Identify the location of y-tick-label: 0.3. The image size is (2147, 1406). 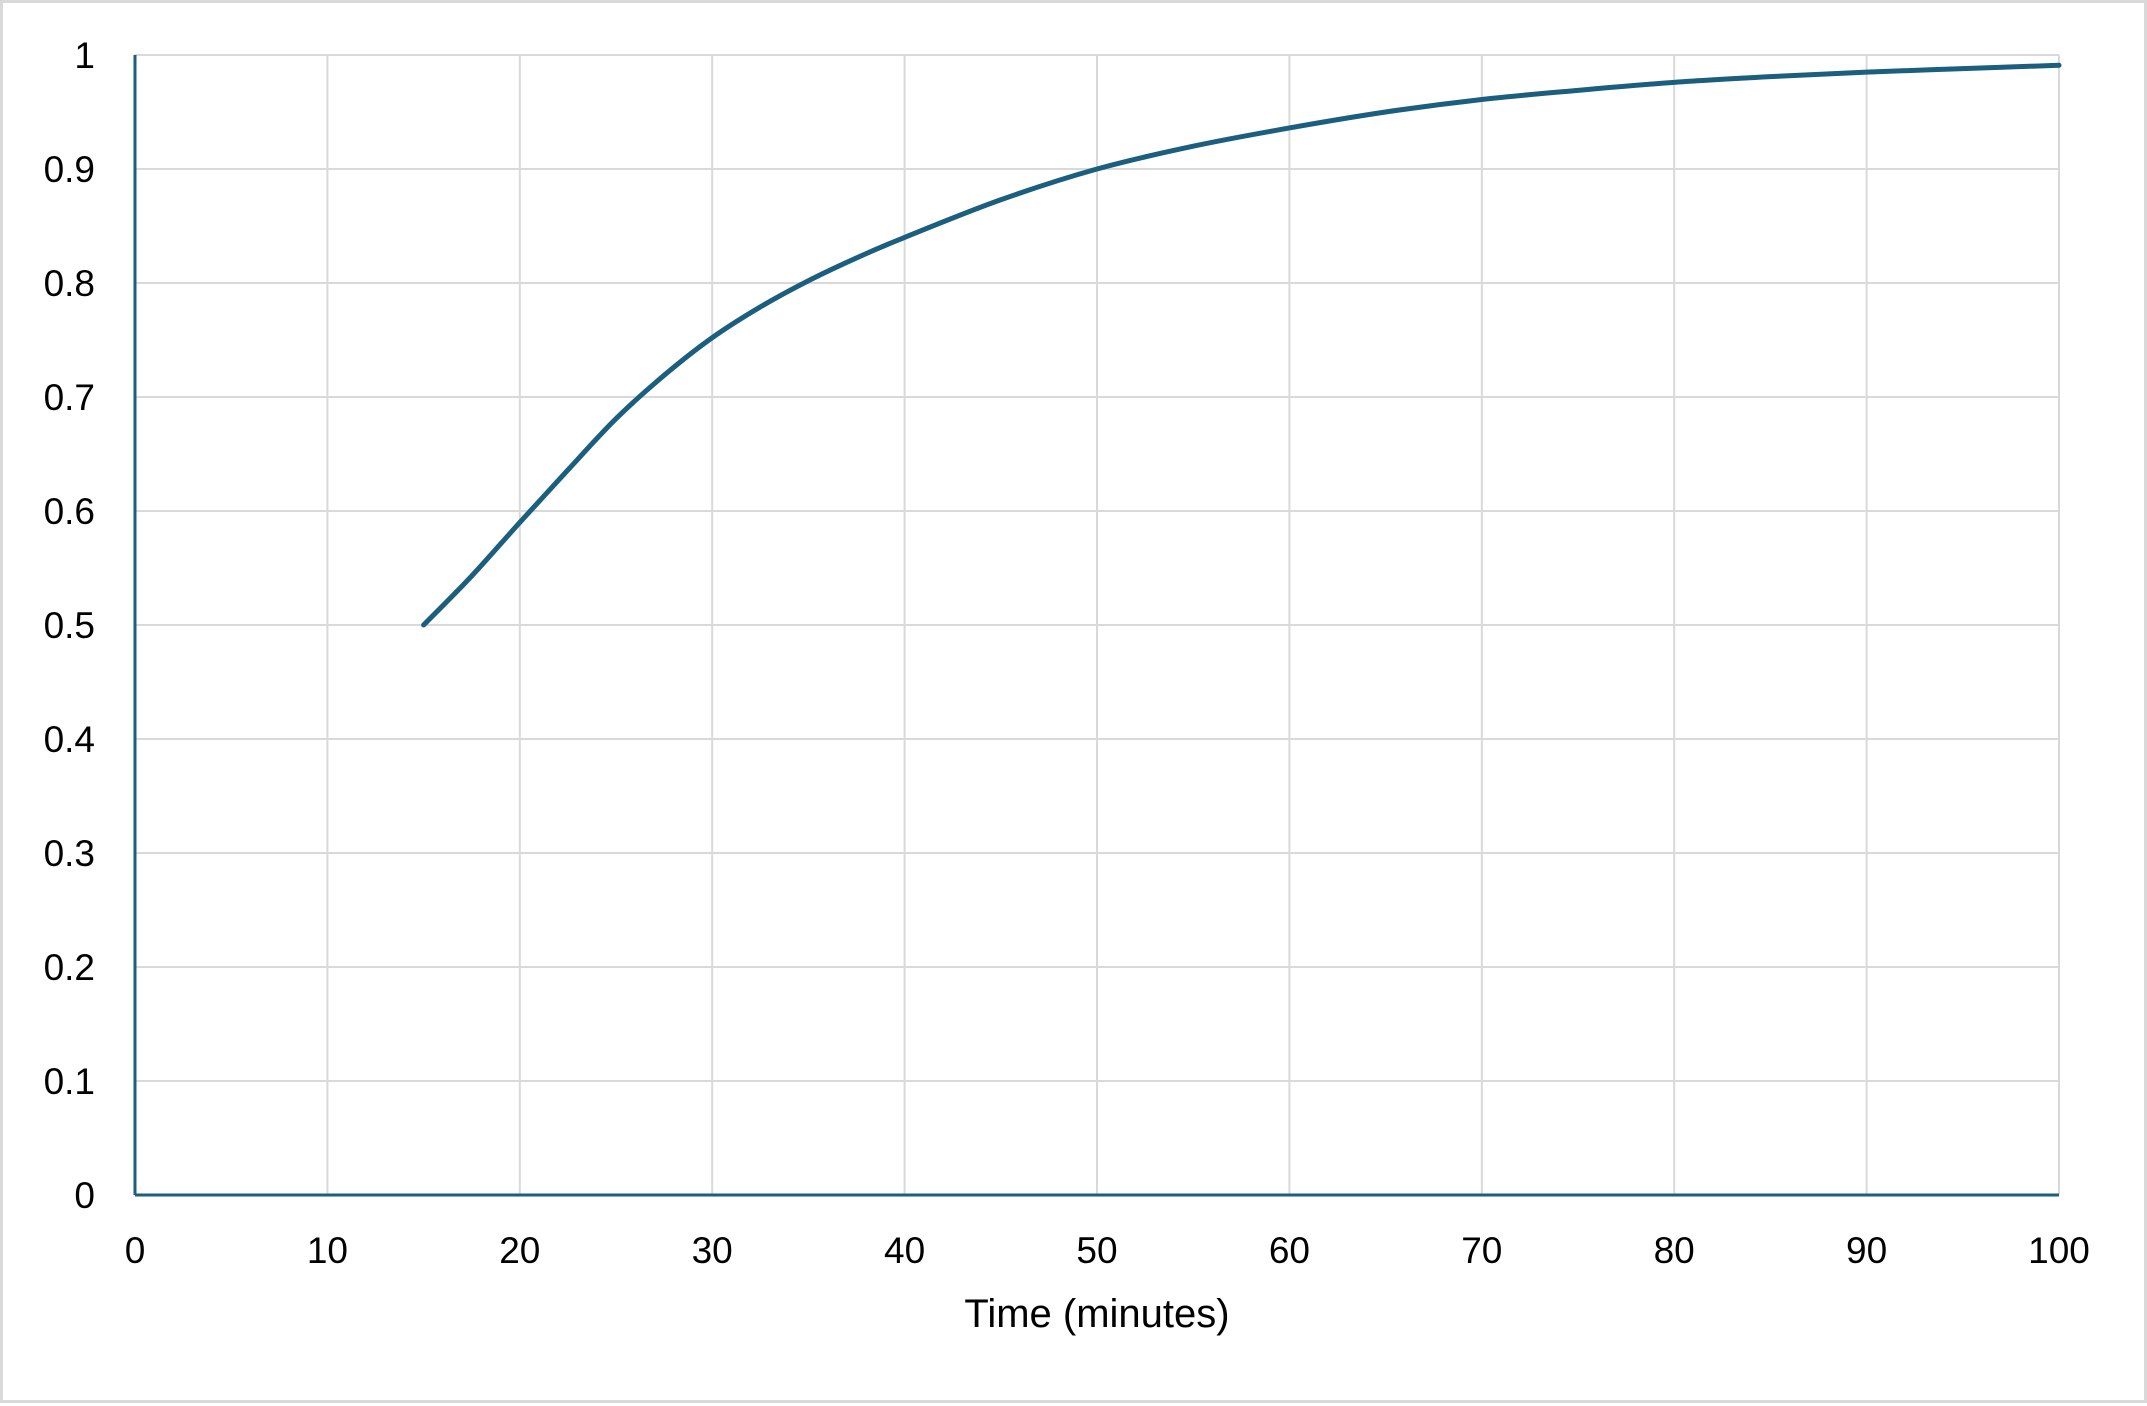
(69, 853).